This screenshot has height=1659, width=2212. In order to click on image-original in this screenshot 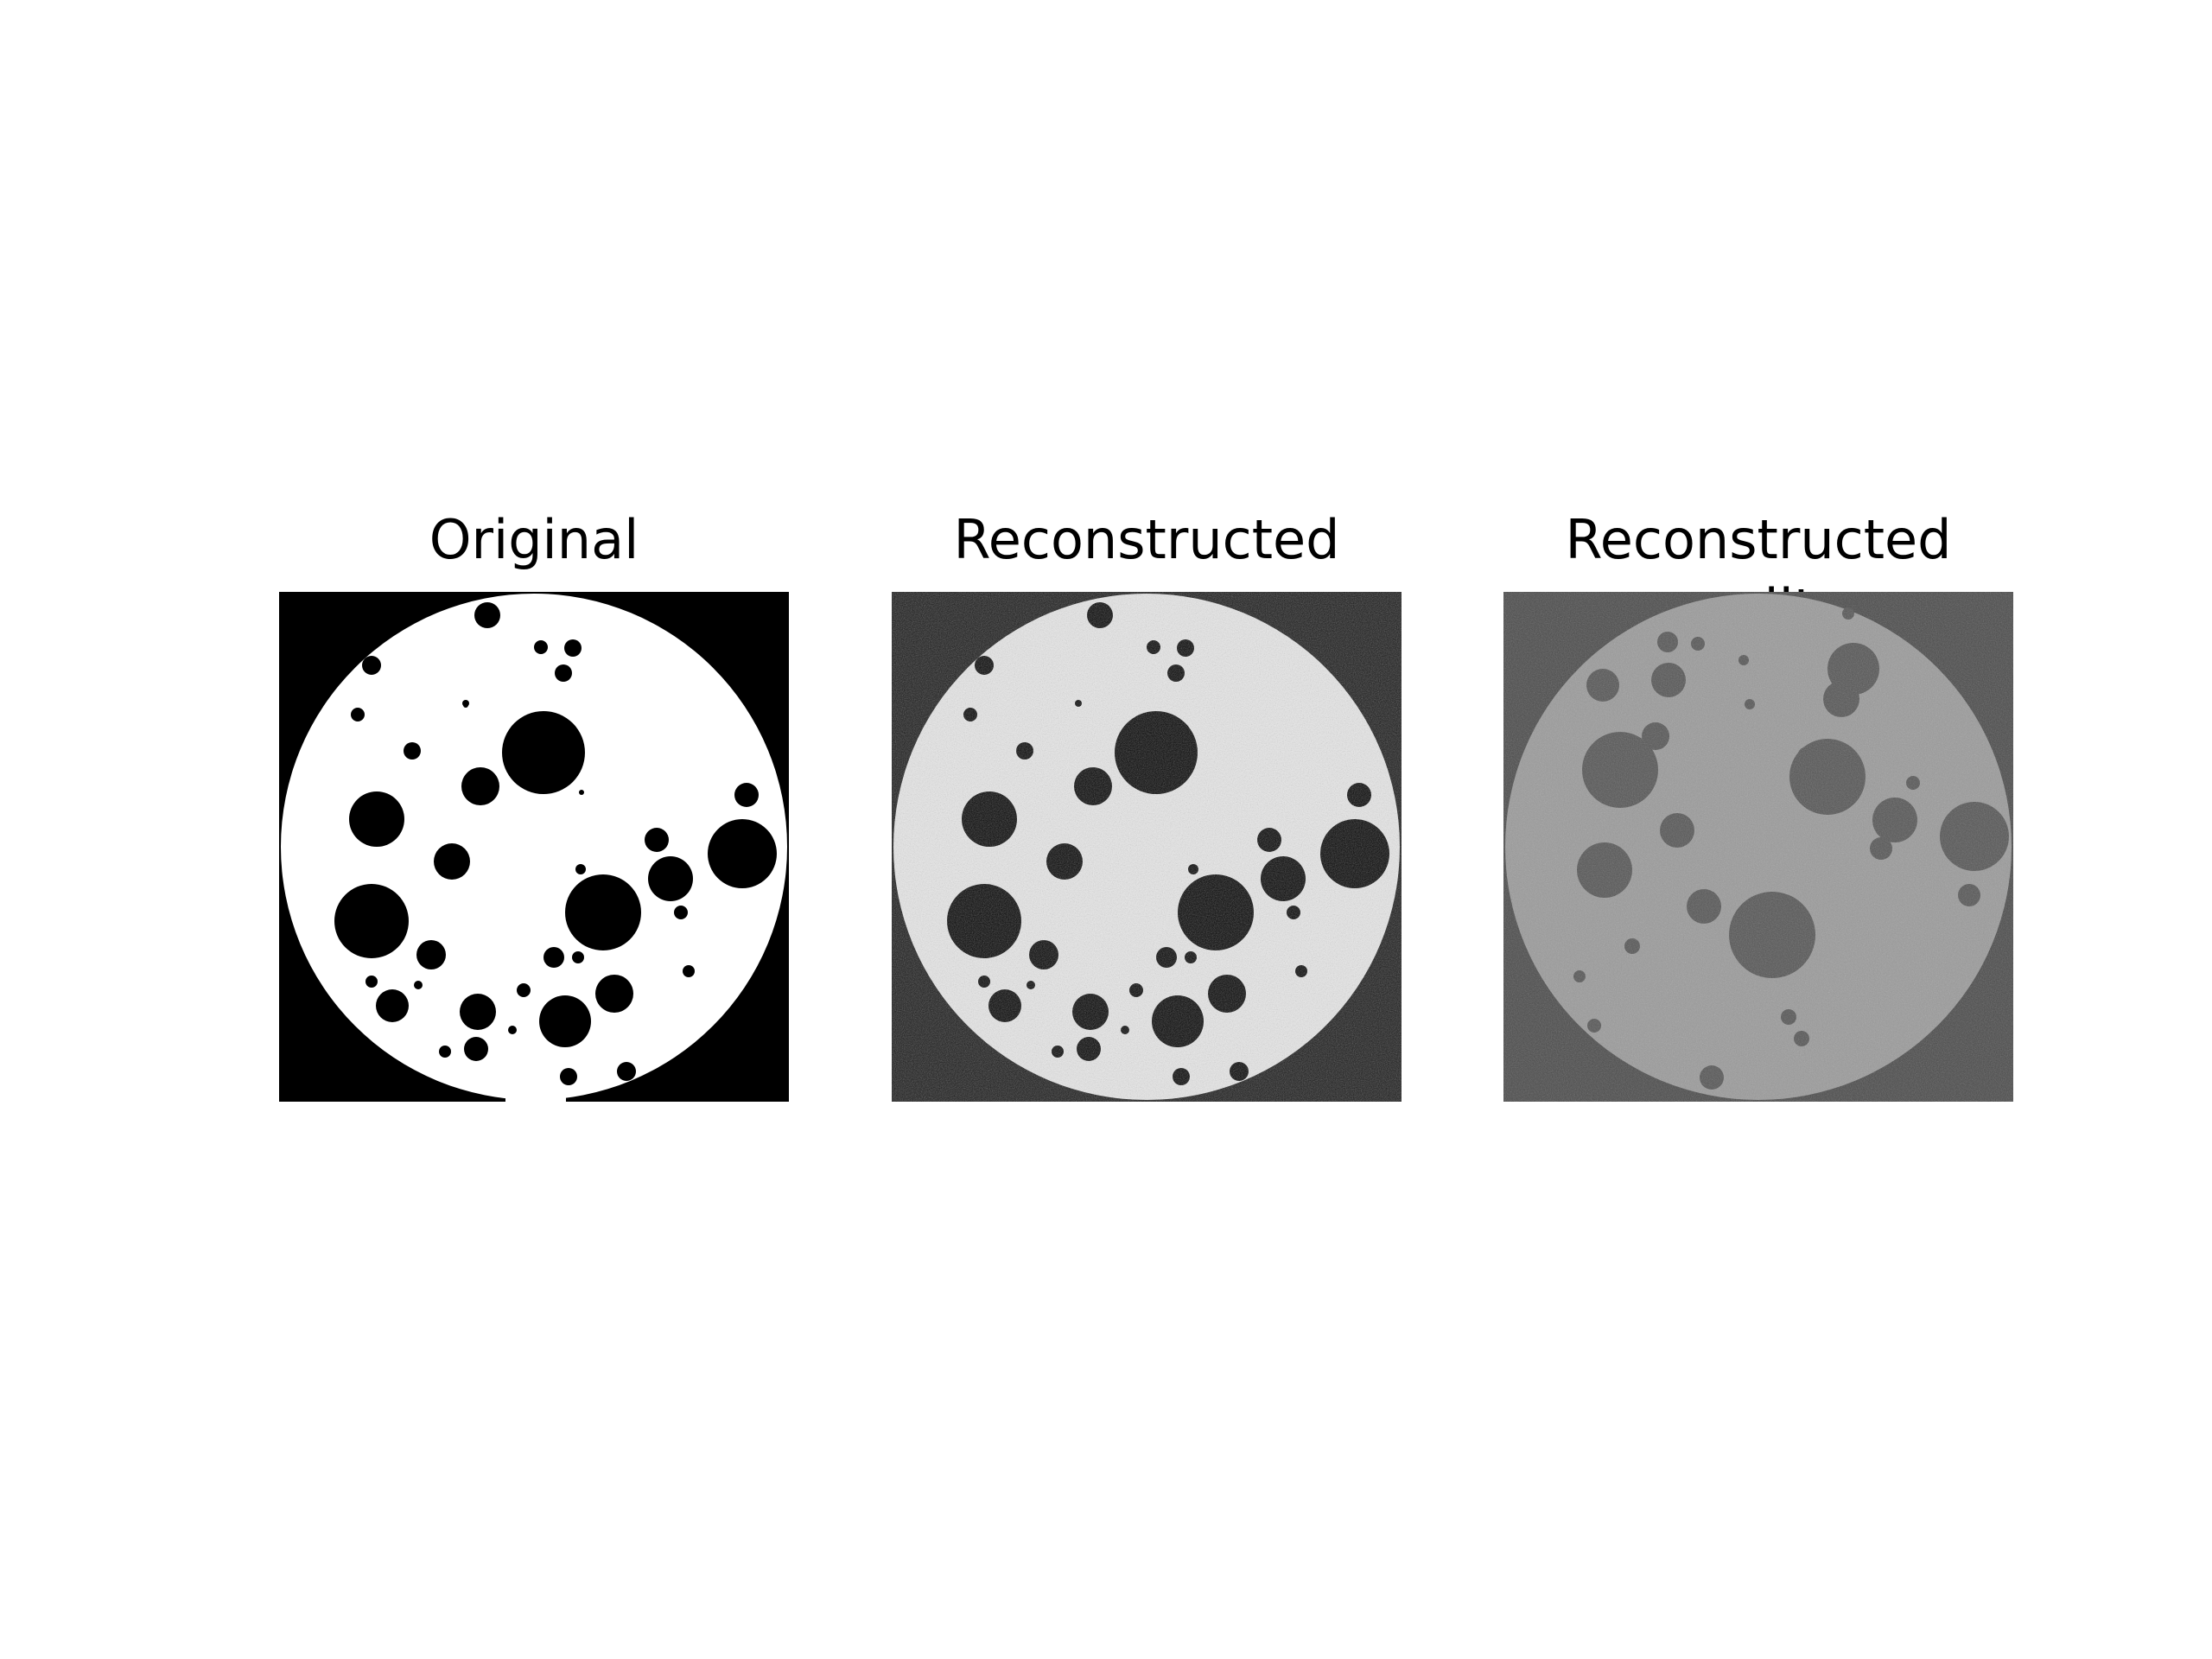, I will do `click(534, 847)`.